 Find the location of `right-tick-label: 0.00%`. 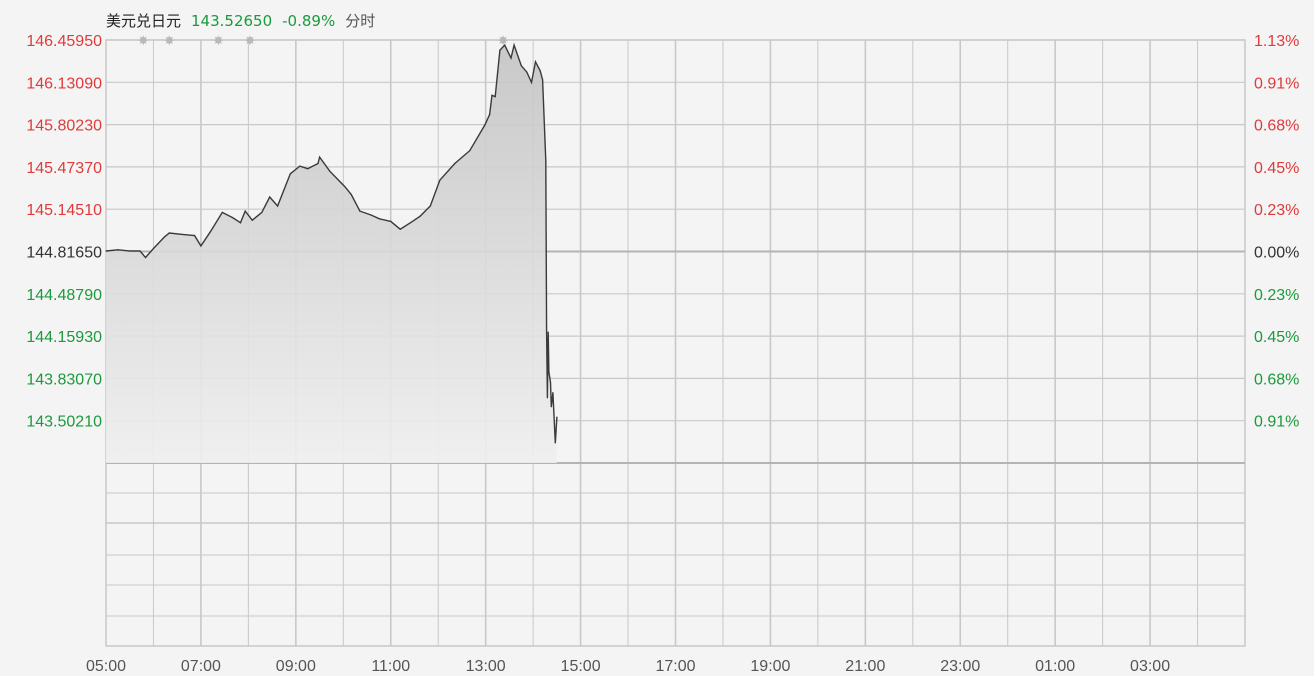

right-tick-label: 0.00% is located at coordinates (1276, 253).